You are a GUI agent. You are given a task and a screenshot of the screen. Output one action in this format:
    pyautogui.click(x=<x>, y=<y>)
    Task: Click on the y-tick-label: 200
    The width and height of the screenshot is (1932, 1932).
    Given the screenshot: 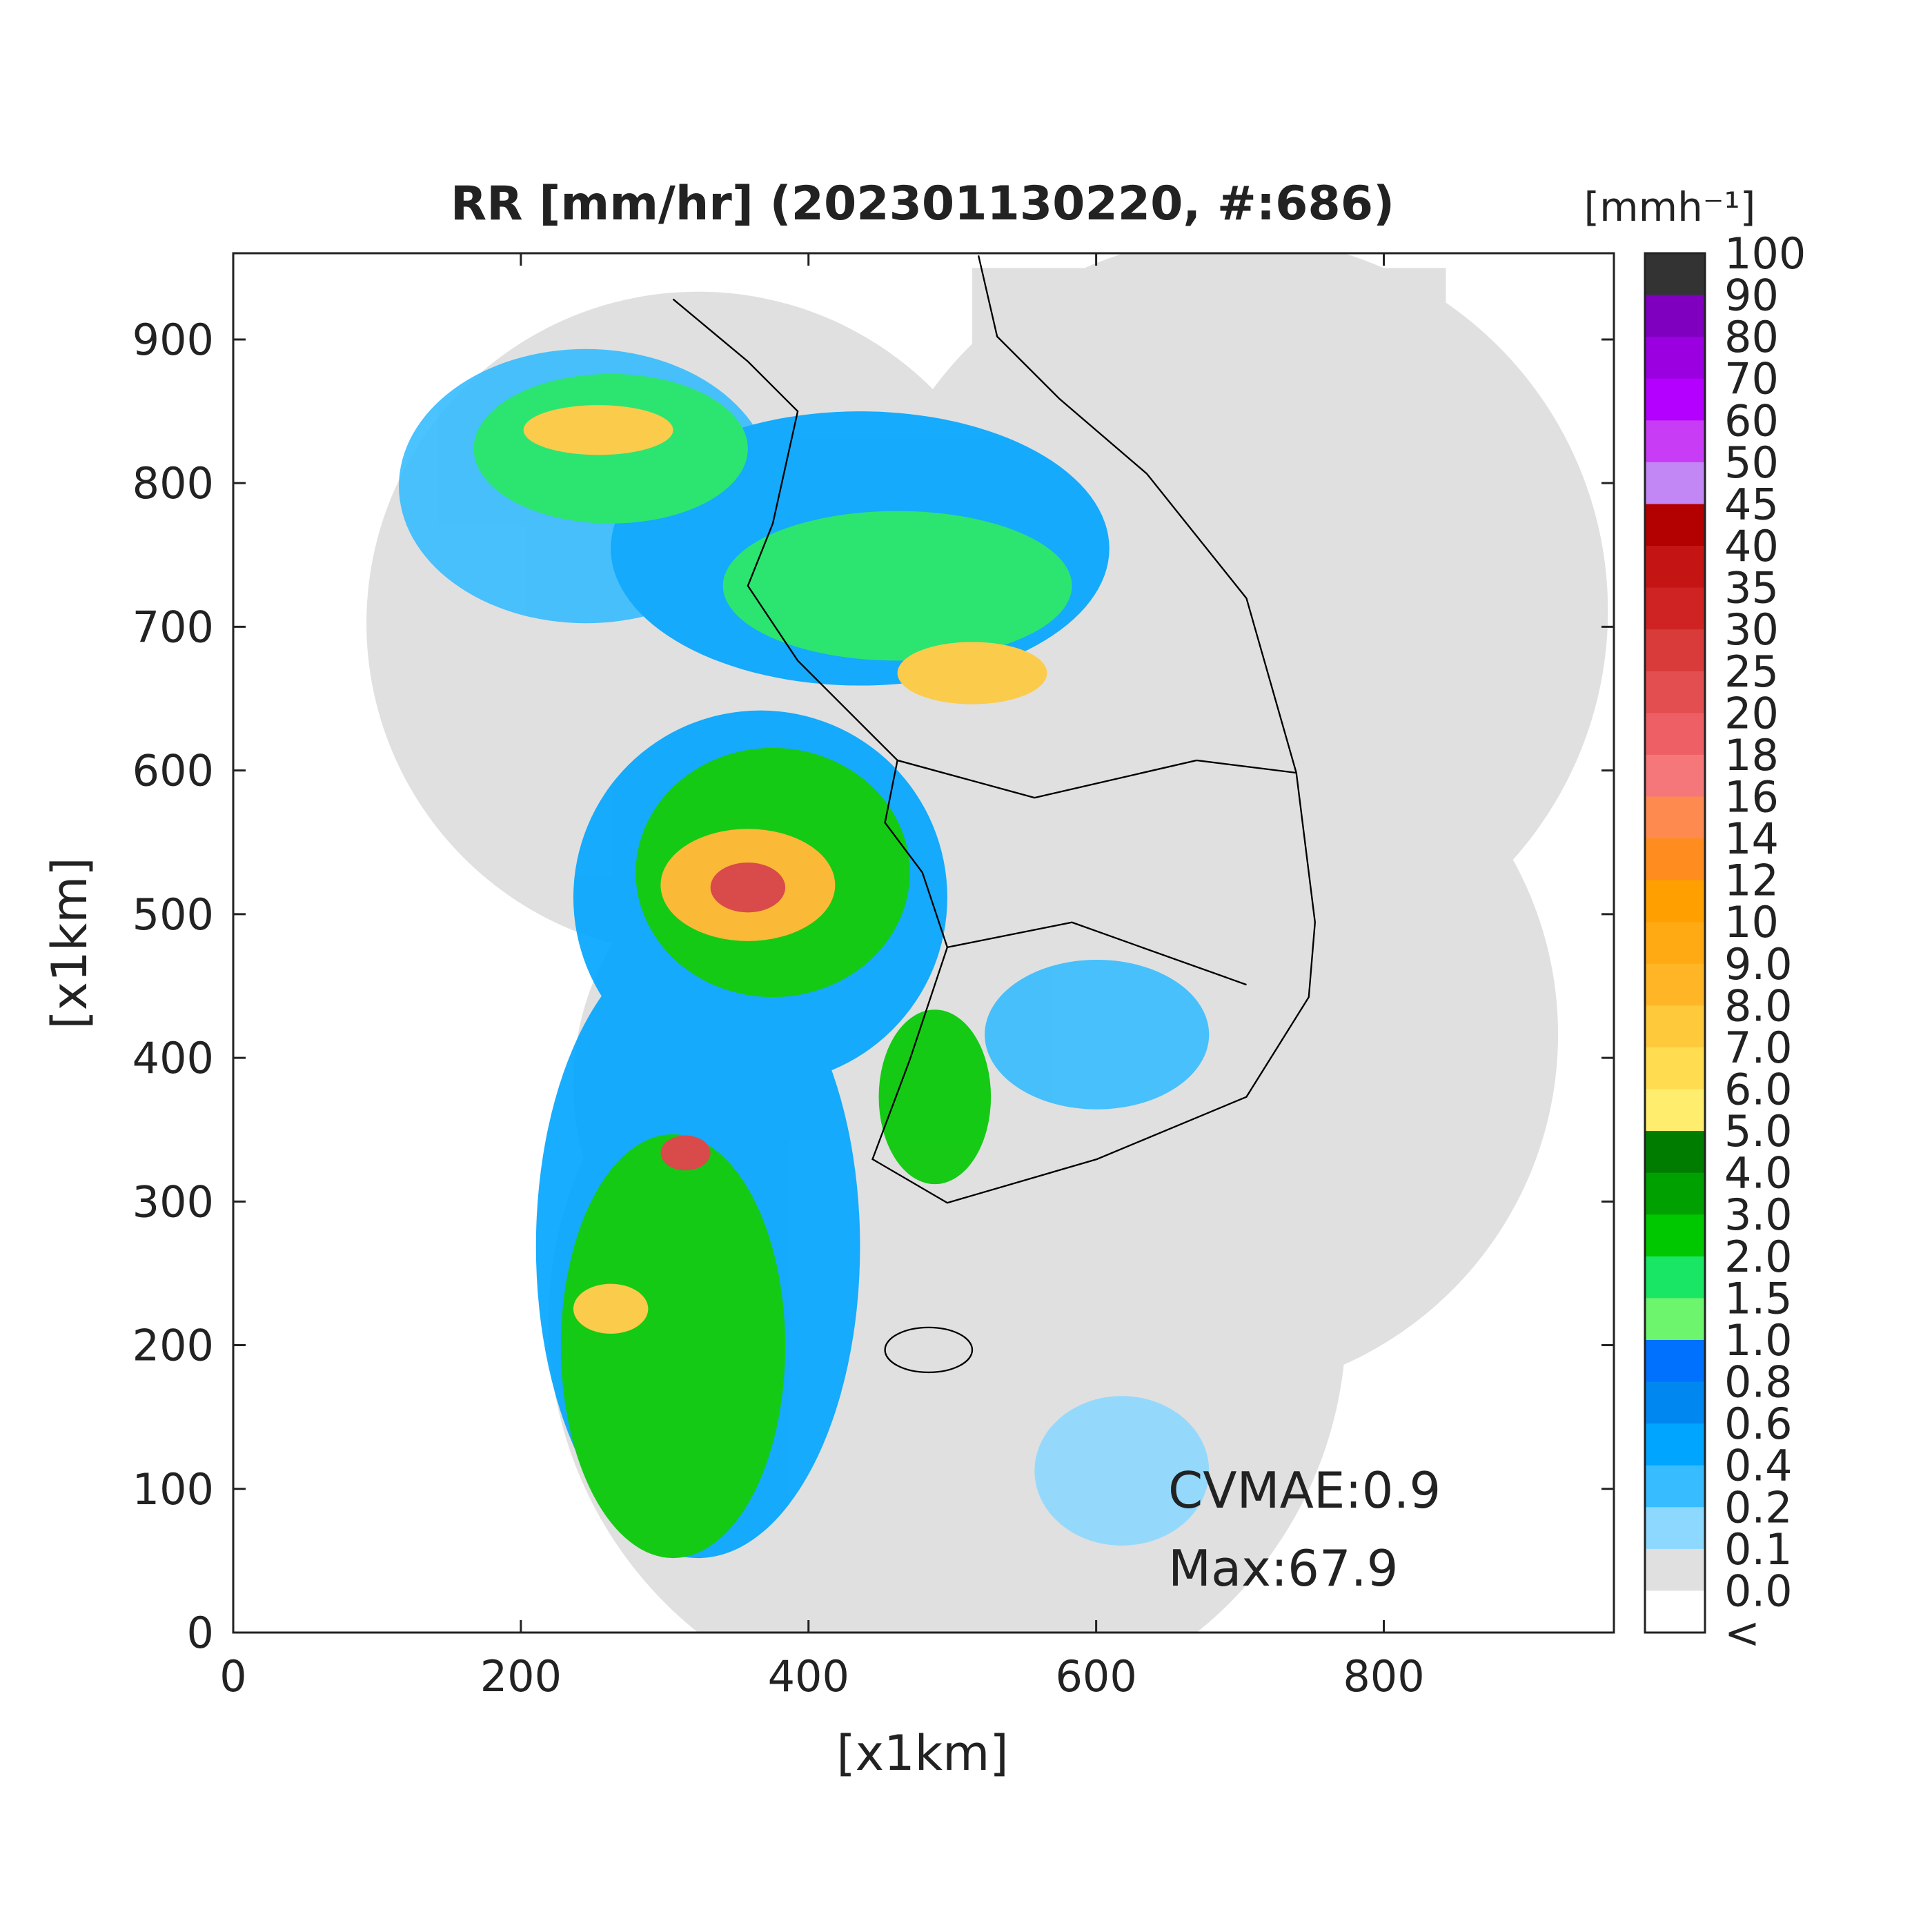 What is the action you would take?
    pyautogui.click(x=173, y=1346)
    